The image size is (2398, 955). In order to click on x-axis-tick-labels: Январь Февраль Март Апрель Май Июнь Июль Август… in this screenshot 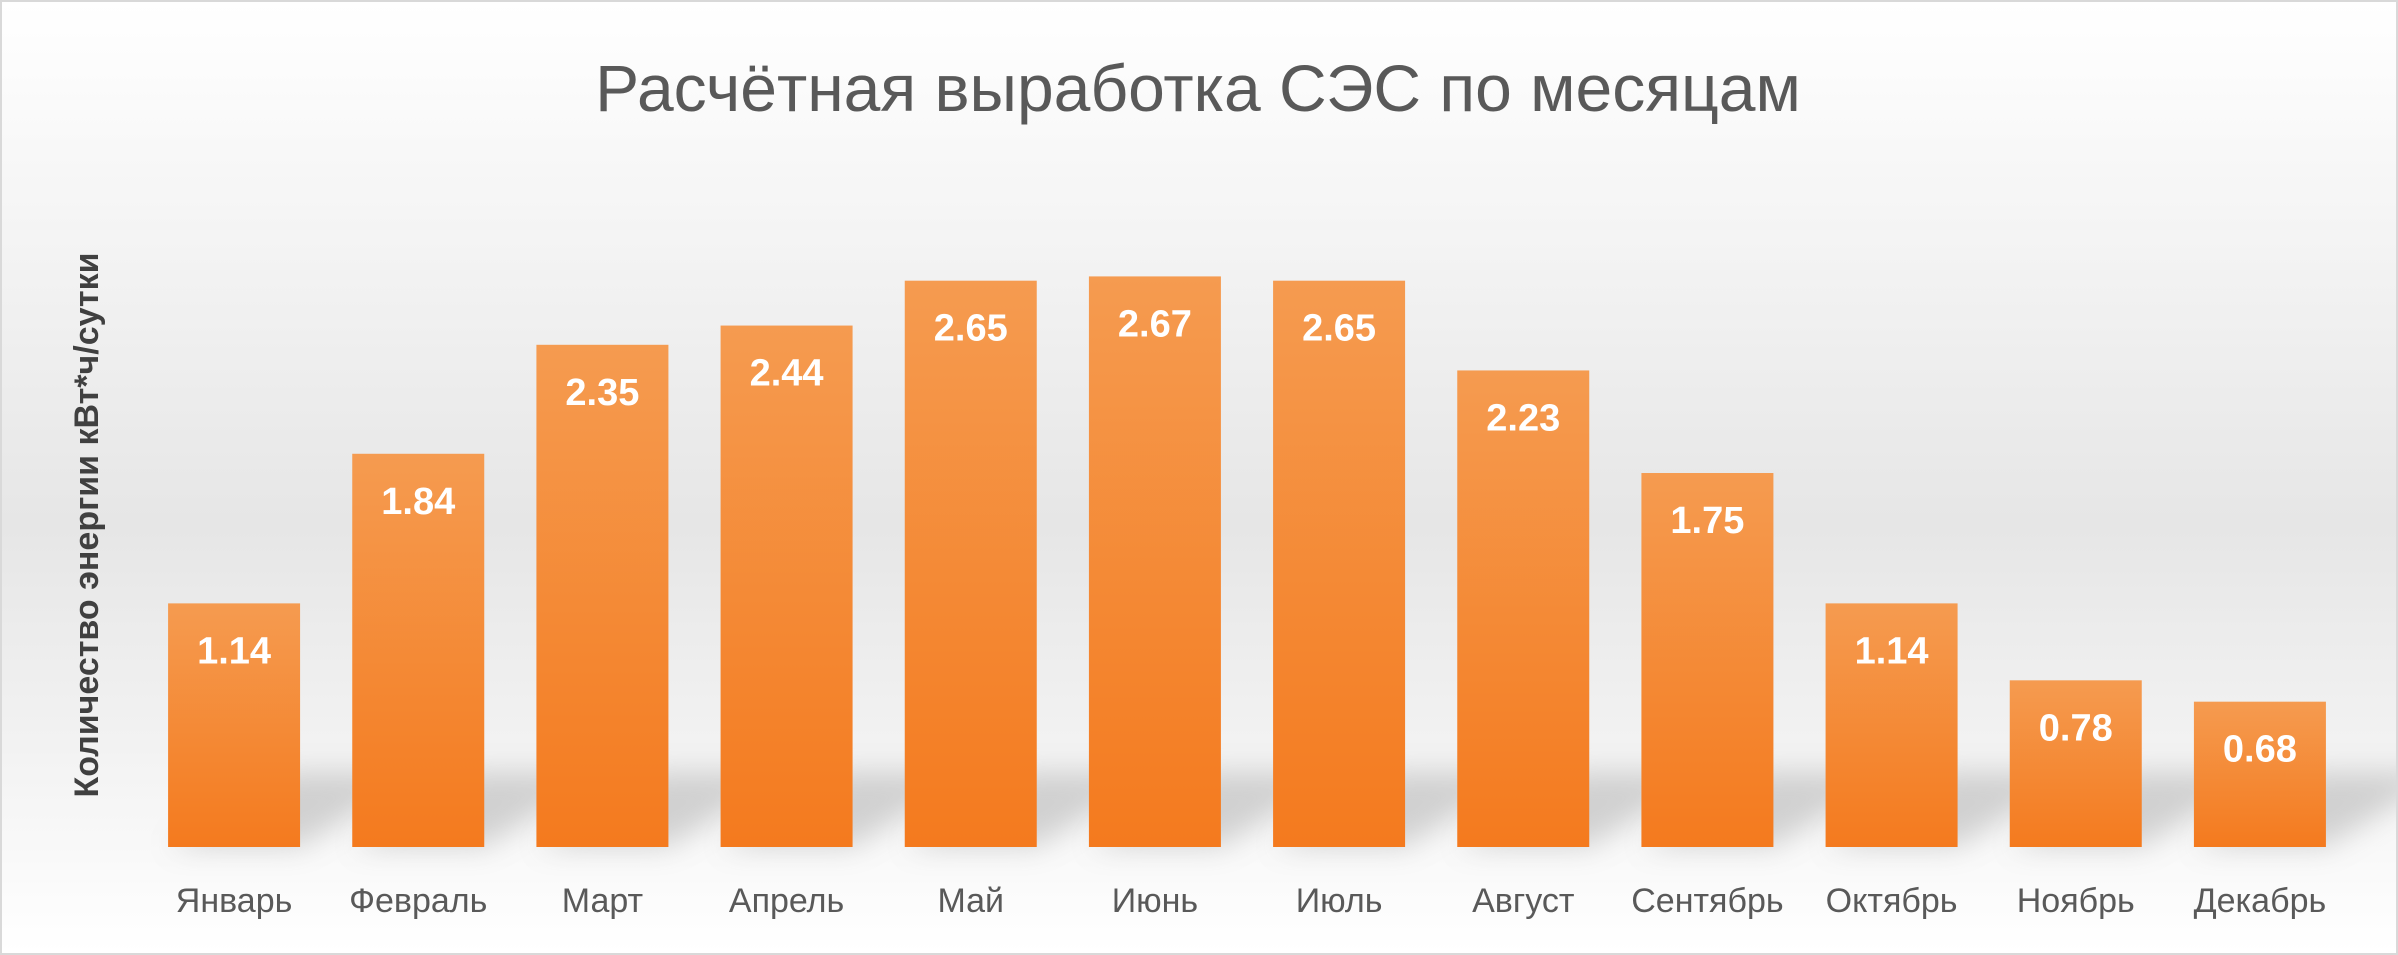, I will do `click(1251, 901)`.